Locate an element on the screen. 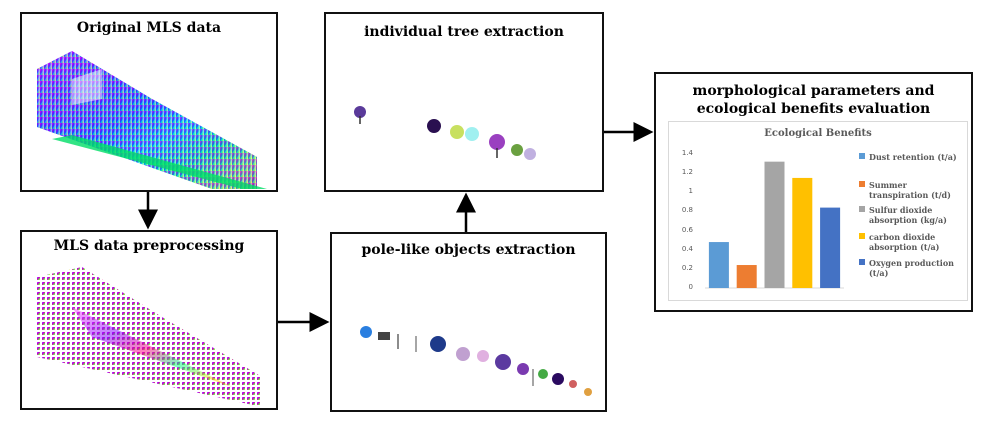 This screenshot has width=983, height=423. node-original-mls-data: Original MLS data is located at coordinates (149, 102).